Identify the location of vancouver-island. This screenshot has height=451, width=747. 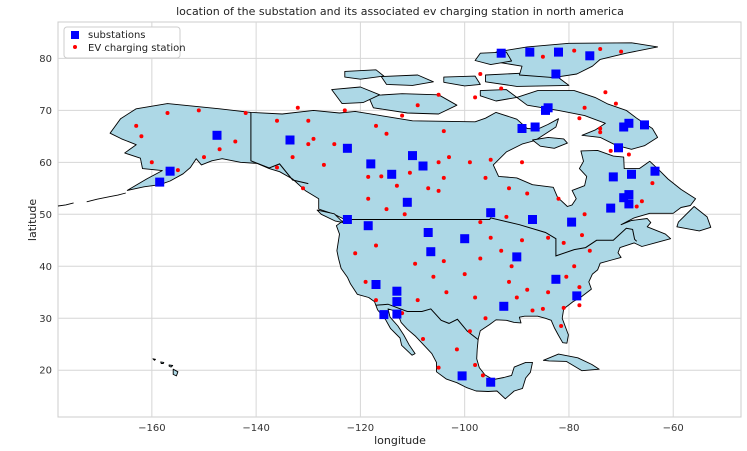
(330, 216).